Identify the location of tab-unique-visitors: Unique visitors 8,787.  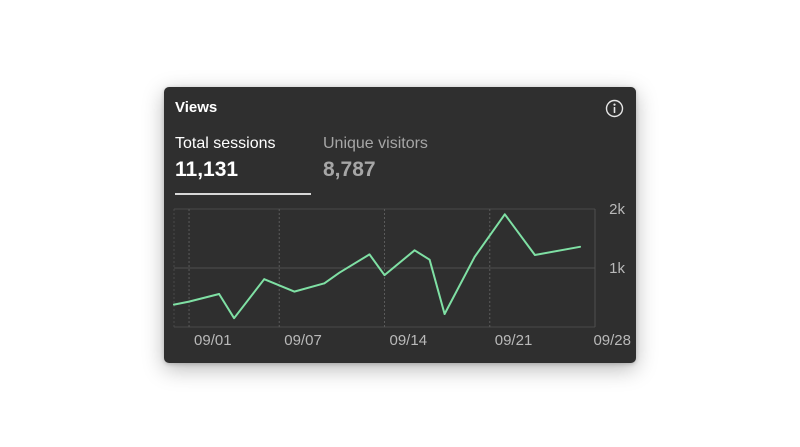
(375, 158).